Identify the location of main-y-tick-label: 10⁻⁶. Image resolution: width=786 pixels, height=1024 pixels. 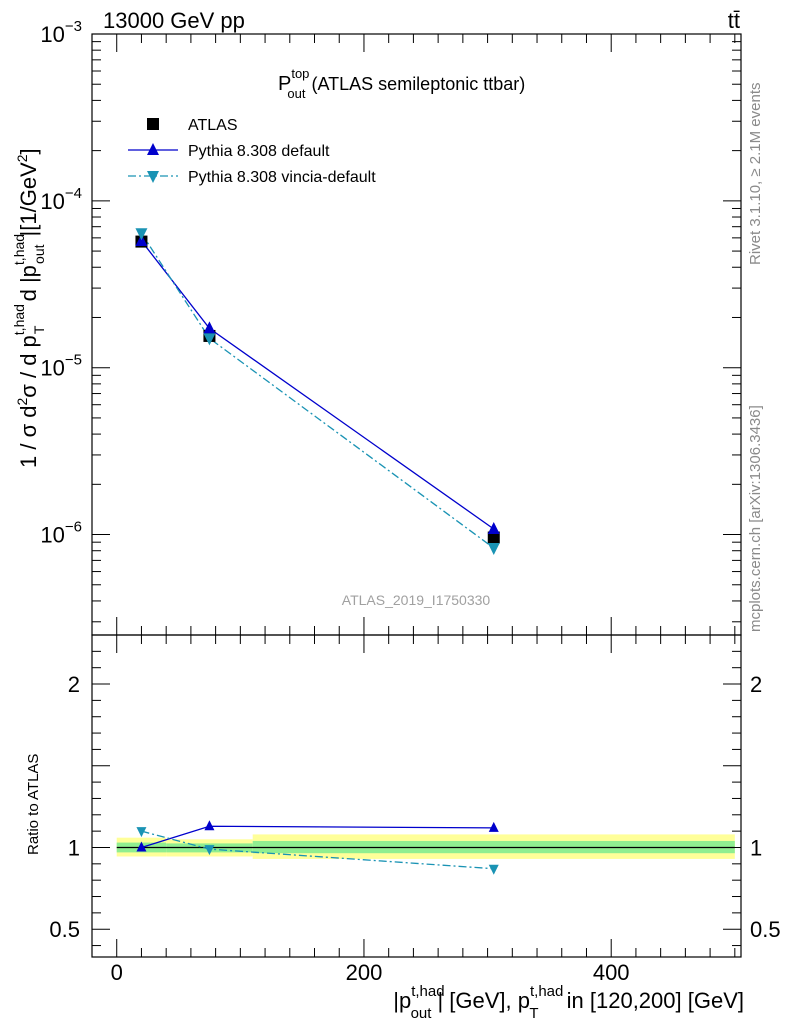
(61, 533).